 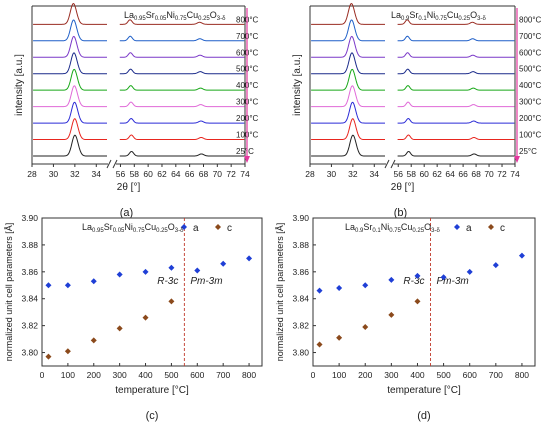 What do you see at coordinates (457, 227) in the screenshot?
I see `legend-marker-a` at bounding box center [457, 227].